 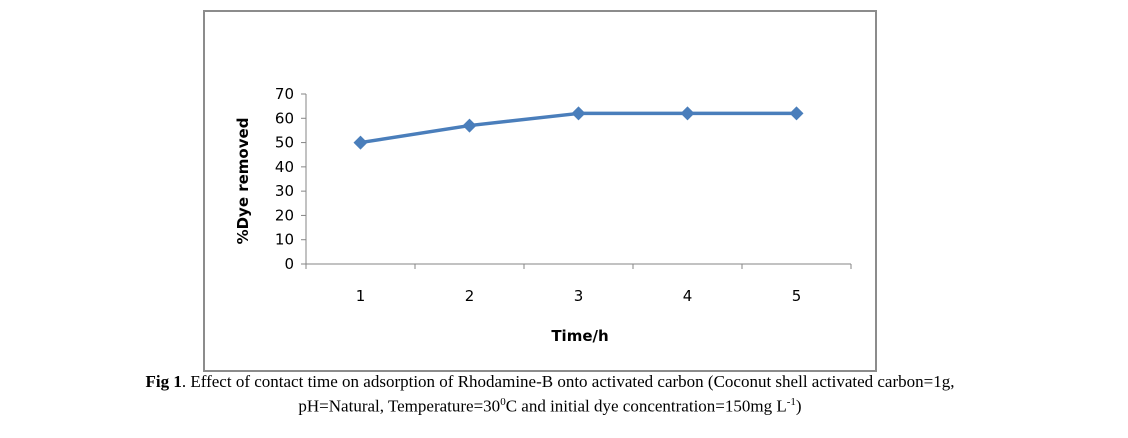 What do you see at coordinates (503, 402) in the screenshot?
I see `degree-superscript: 0` at bounding box center [503, 402].